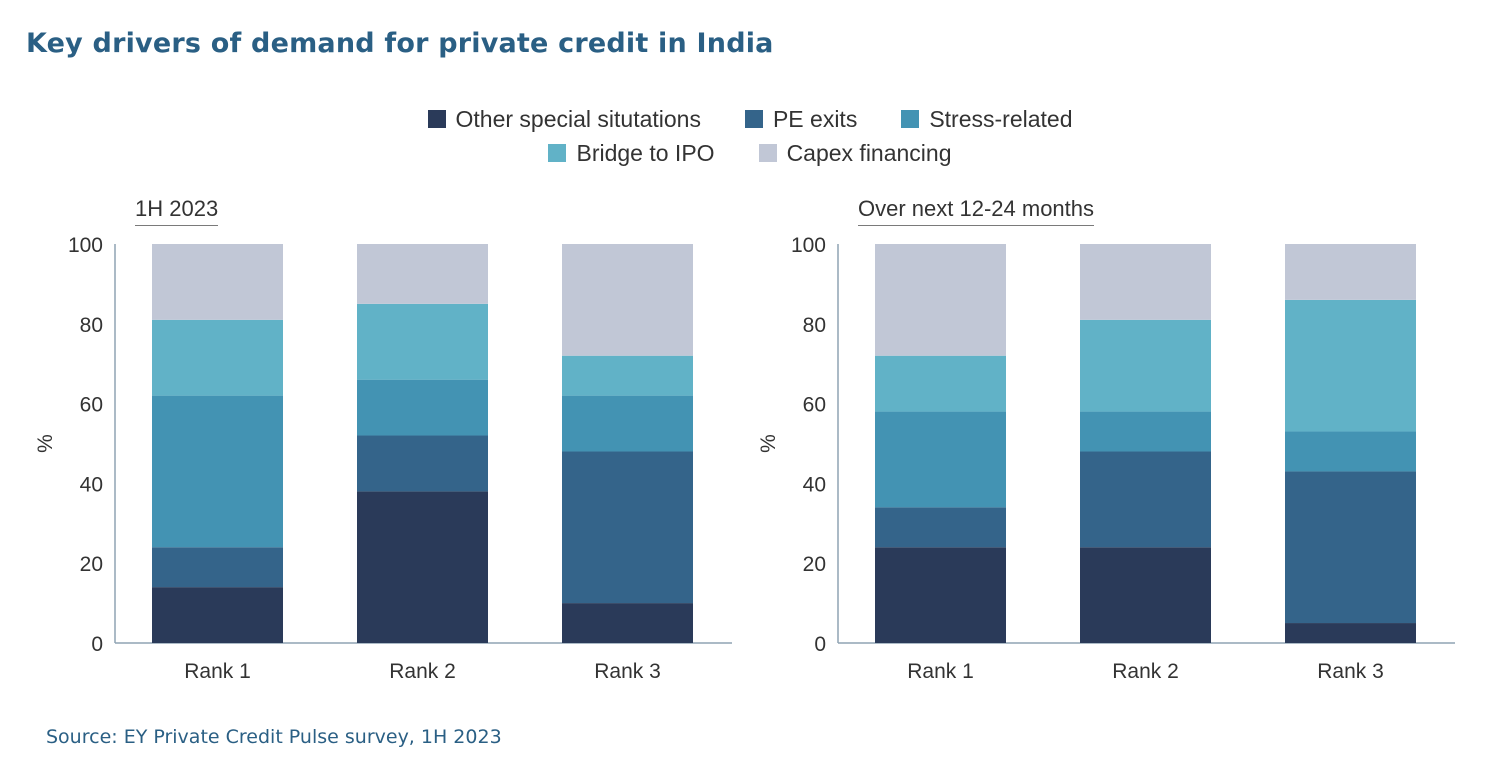 Image resolution: width=1500 pixels, height=780 pixels. What do you see at coordinates (1001, 118) in the screenshot?
I see `legend-label: Stress-related` at bounding box center [1001, 118].